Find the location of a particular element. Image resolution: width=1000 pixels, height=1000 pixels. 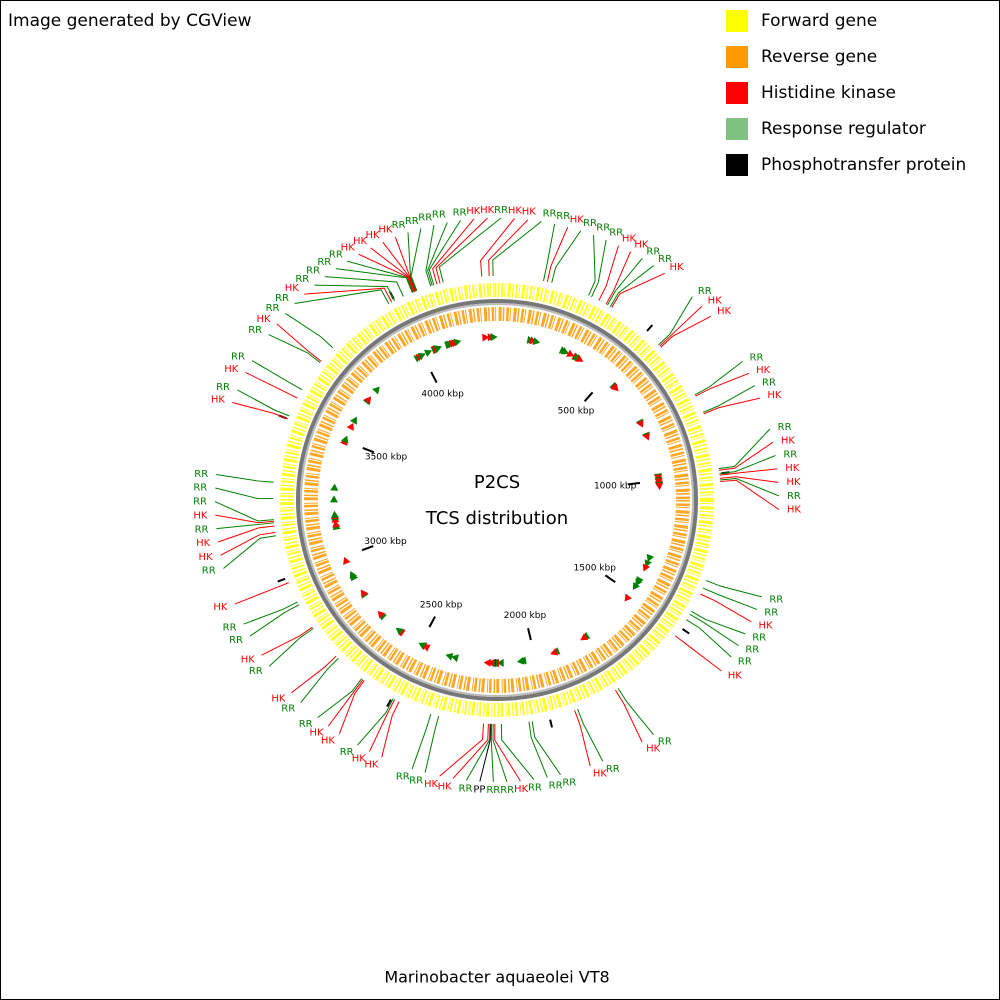

tick-label: 3500 kbp is located at coordinates (386, 457).